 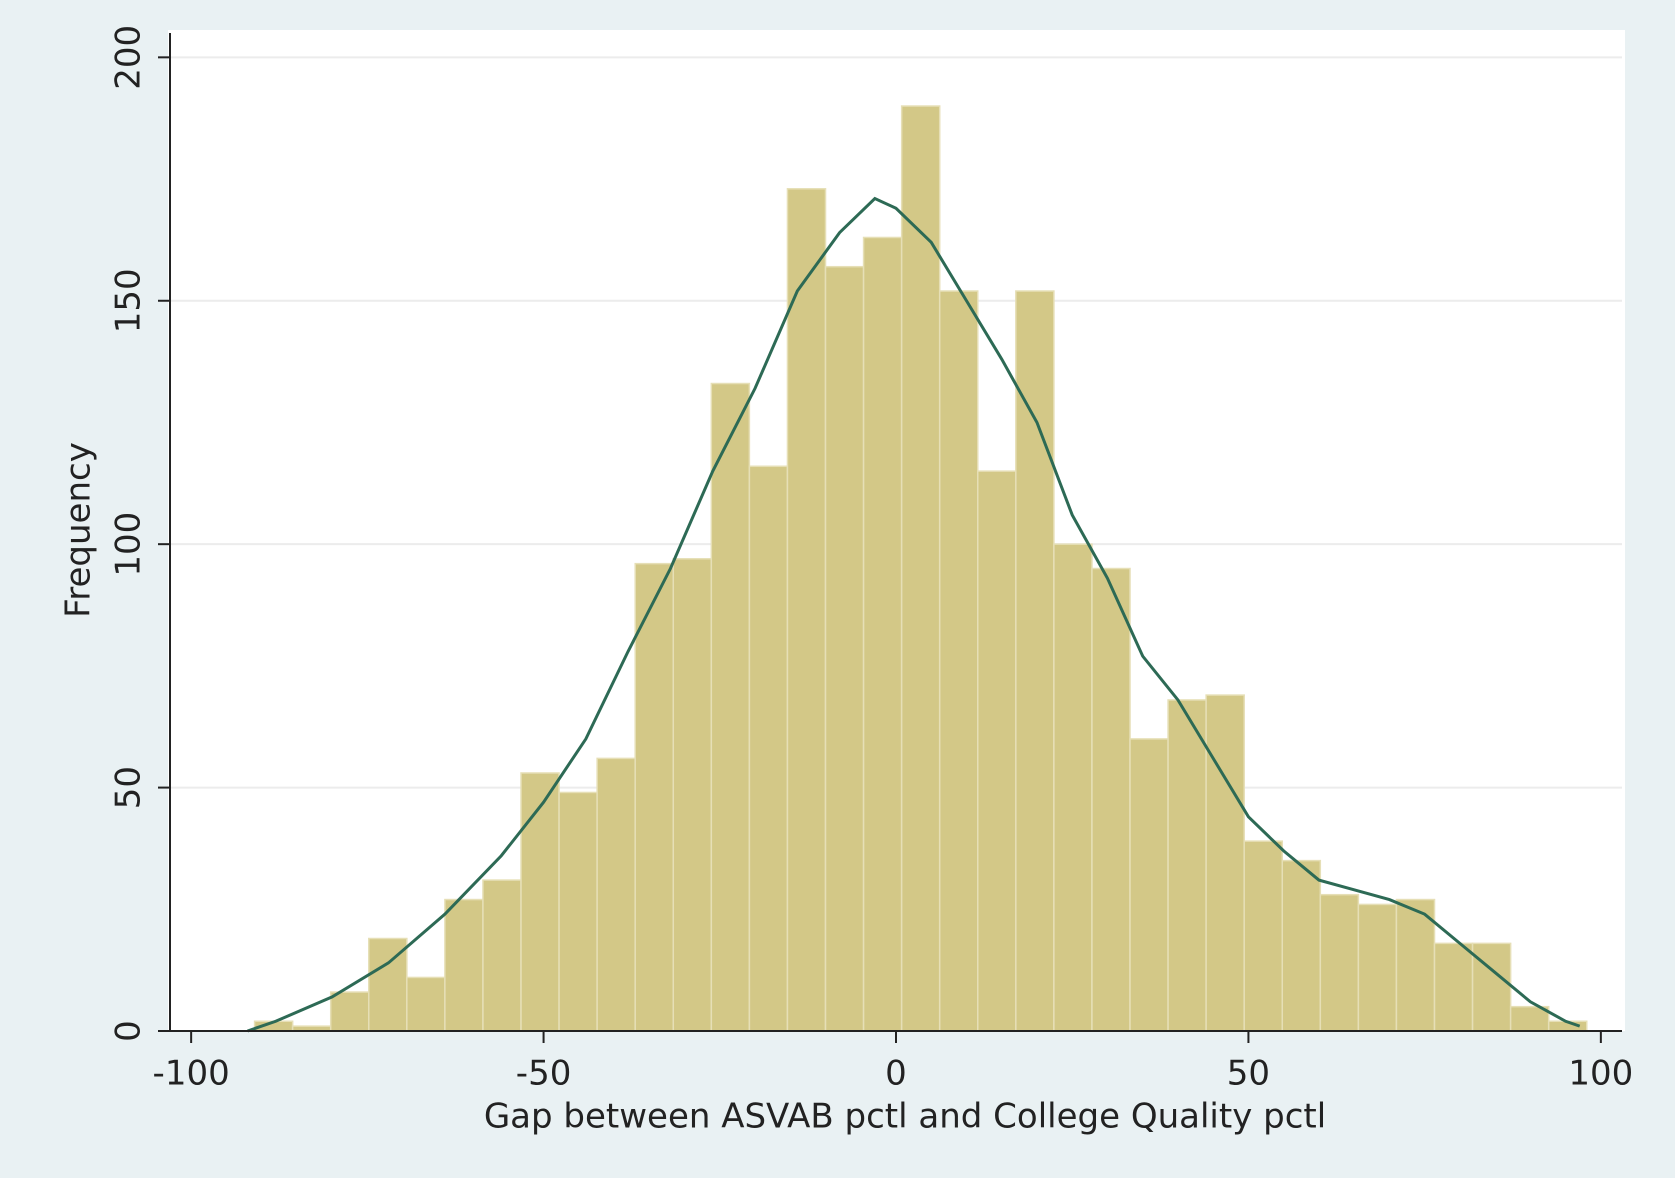 I want to click on y-tick-label: 150, so click(x=129, y=300).